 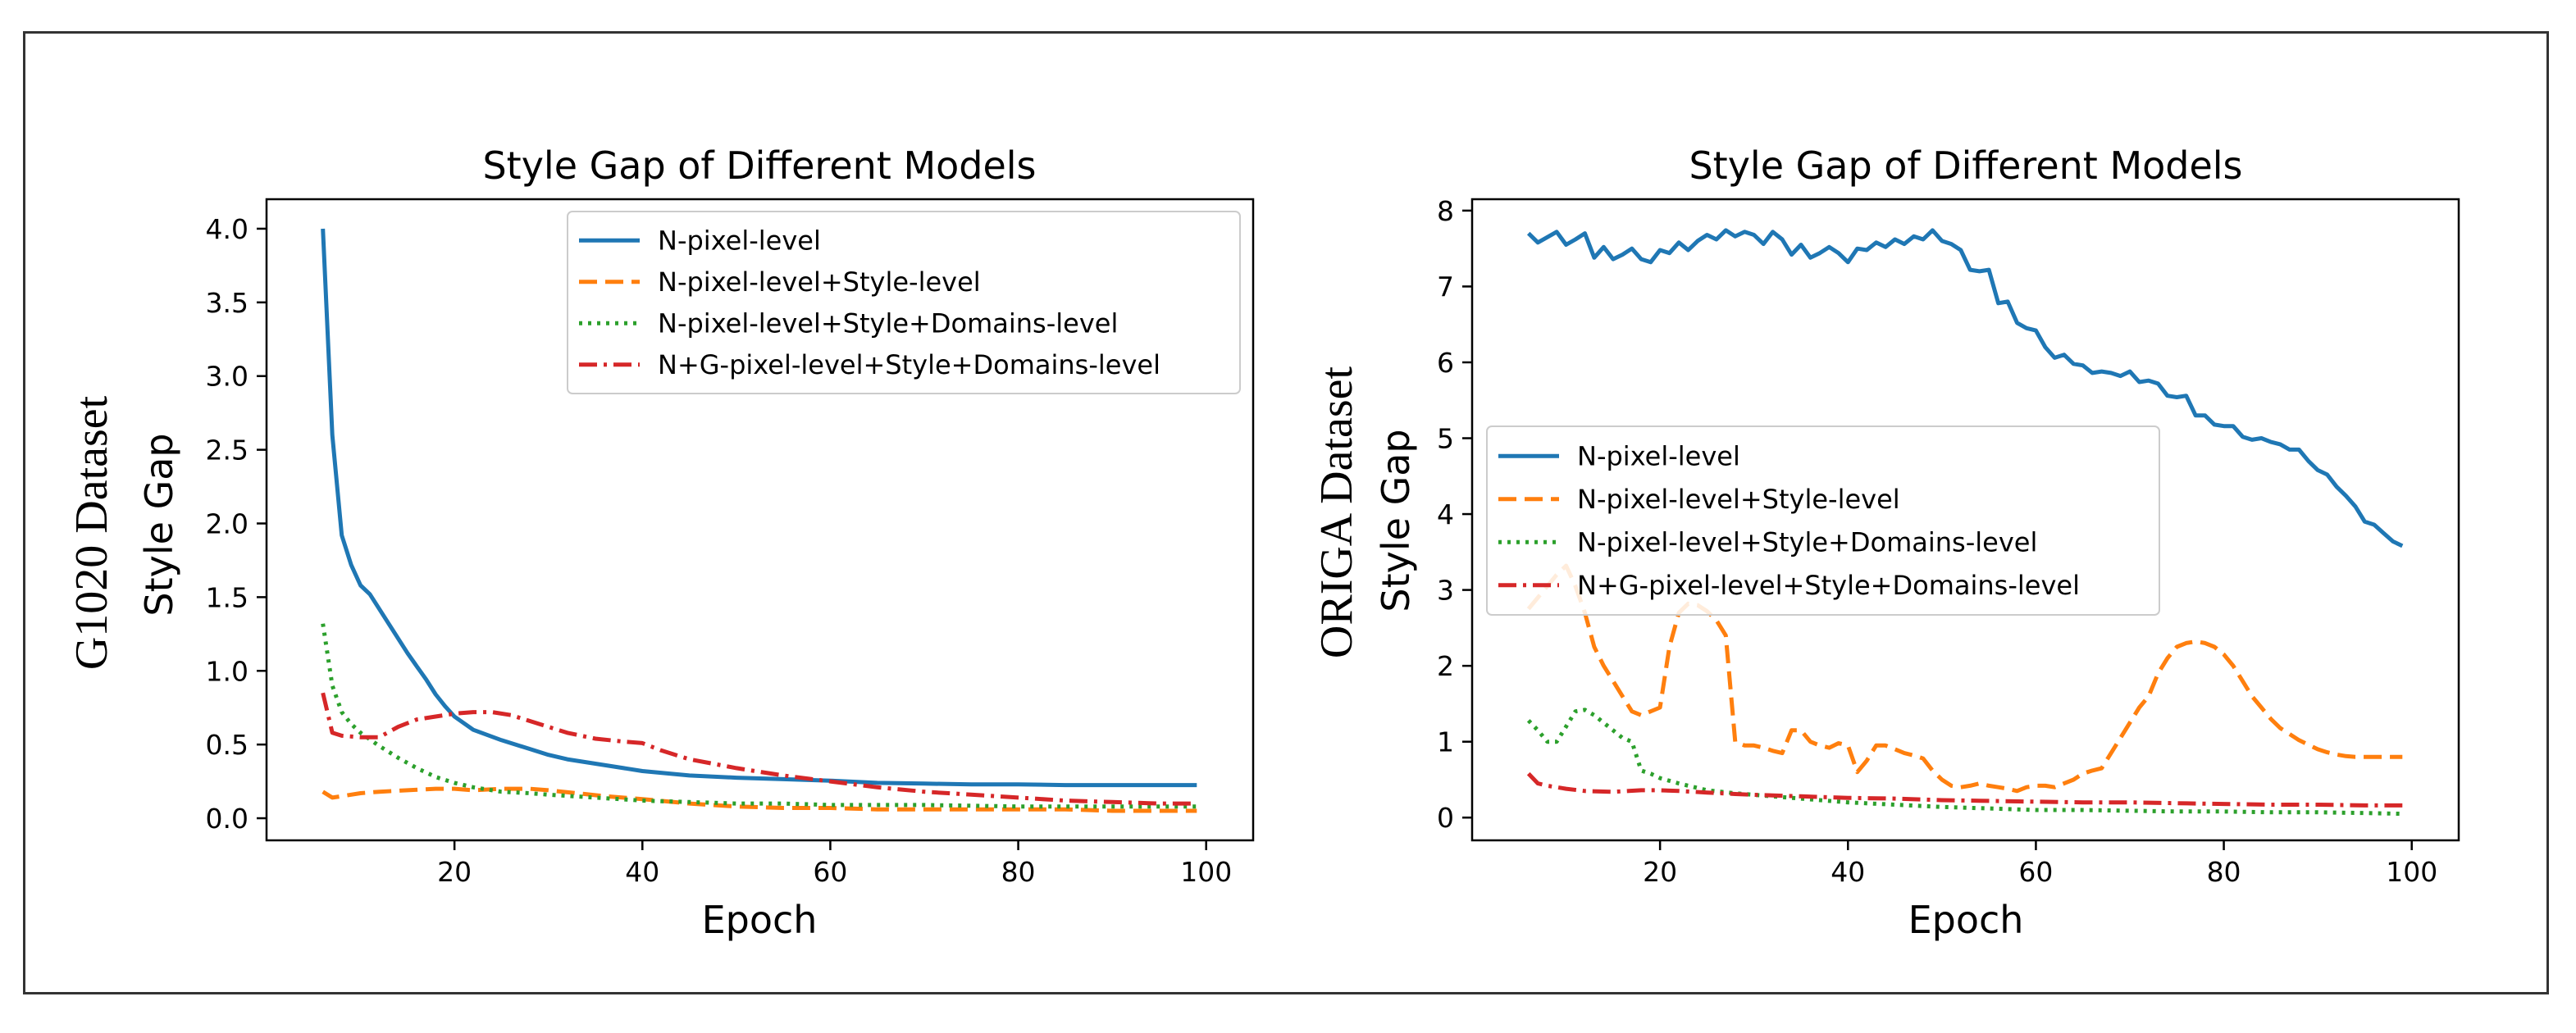 I want to click on x-tick-label-1-1: 40, so click(x=1848, y=872).